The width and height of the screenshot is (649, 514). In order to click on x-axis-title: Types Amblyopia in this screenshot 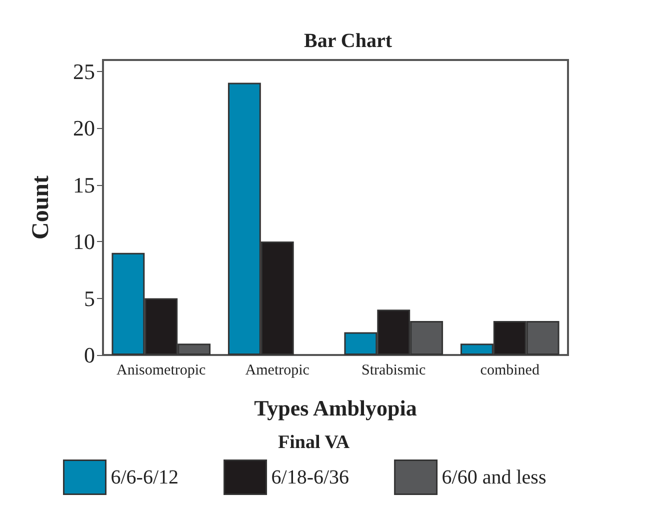, I will do `click(335, 408)`.